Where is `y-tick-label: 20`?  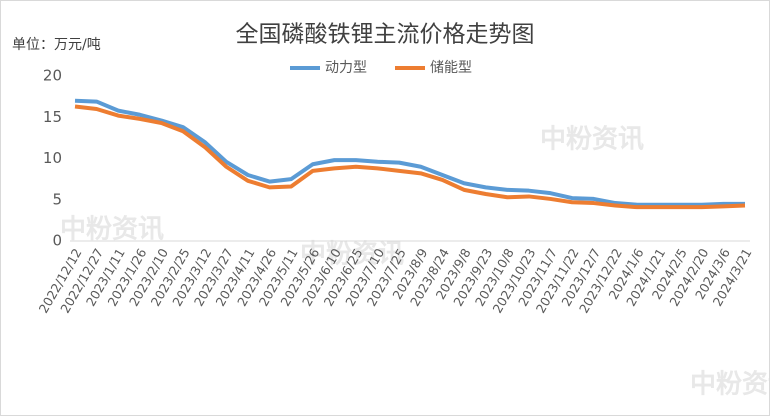
y-tick-label: 20 is located at coordinates (52, 76).